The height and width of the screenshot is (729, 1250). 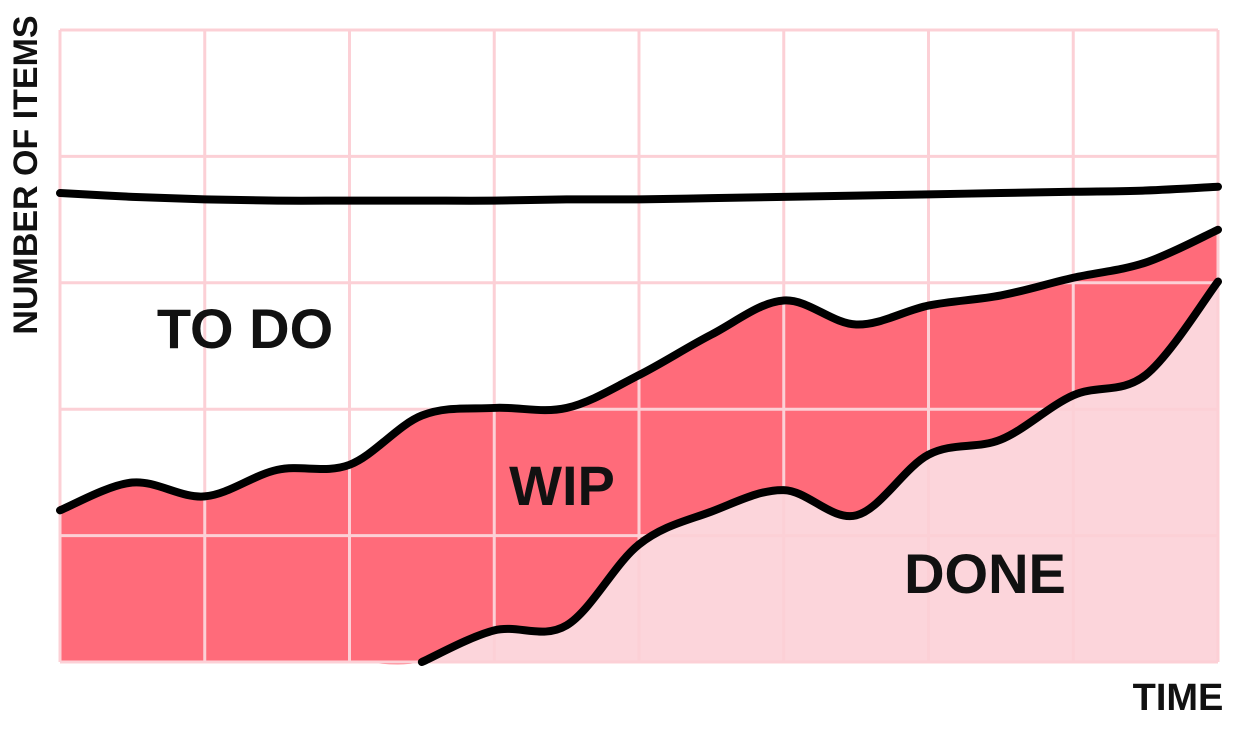 I want to click on series-label: DONE, so click(x=985, y=573).